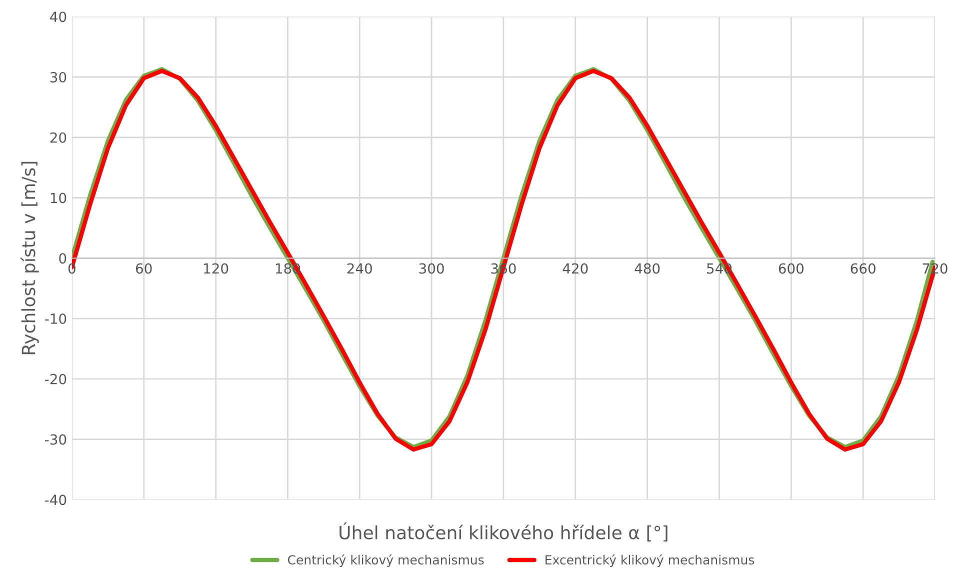  I want to click on y-tick-label: -40, so click(55, 500).